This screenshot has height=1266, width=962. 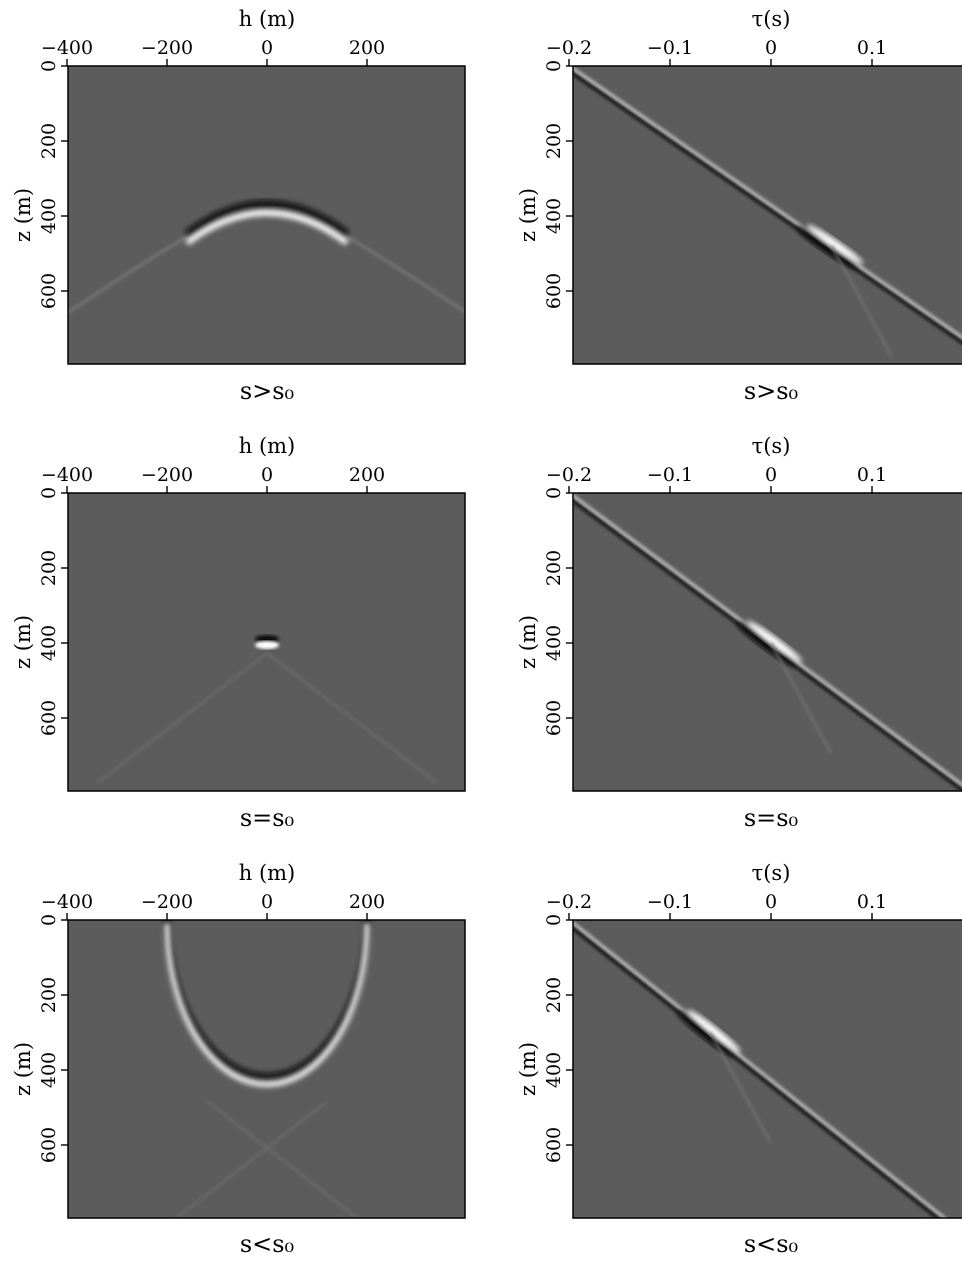 I want to click on panel-4-time-shift-gather: τ(s) z (m) −0.2 −0.1 0 0.1 0 200 400 600 s=s₀, so click(x=739, y=633).